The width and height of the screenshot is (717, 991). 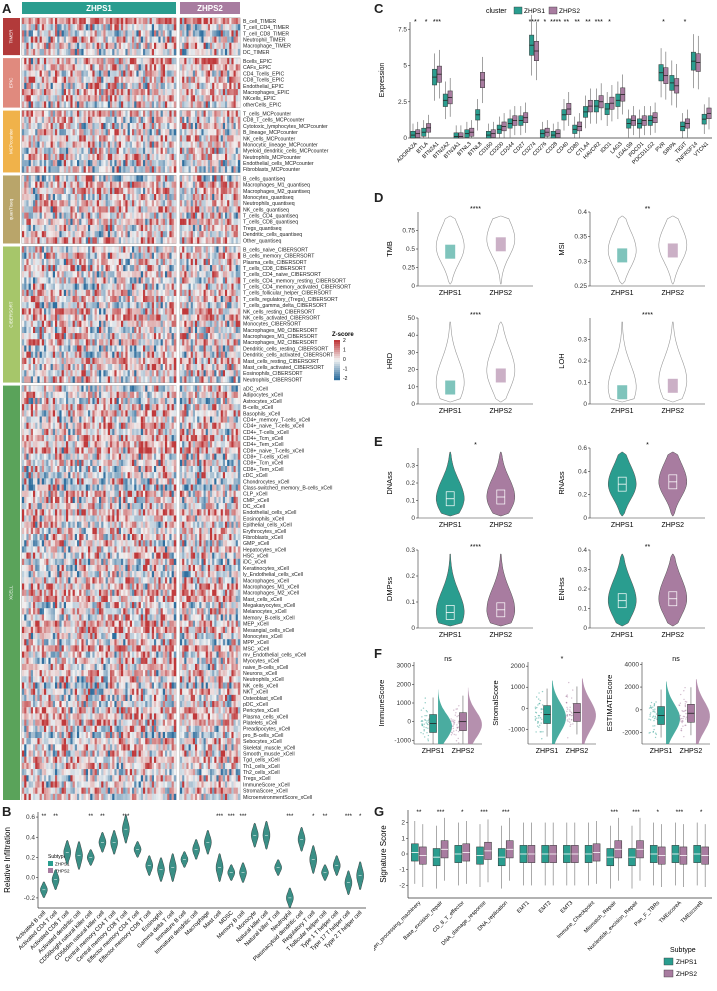 I want to click on heatmap-row-label: T_cell_CD4_TIMER, so click(x=266, y=28).